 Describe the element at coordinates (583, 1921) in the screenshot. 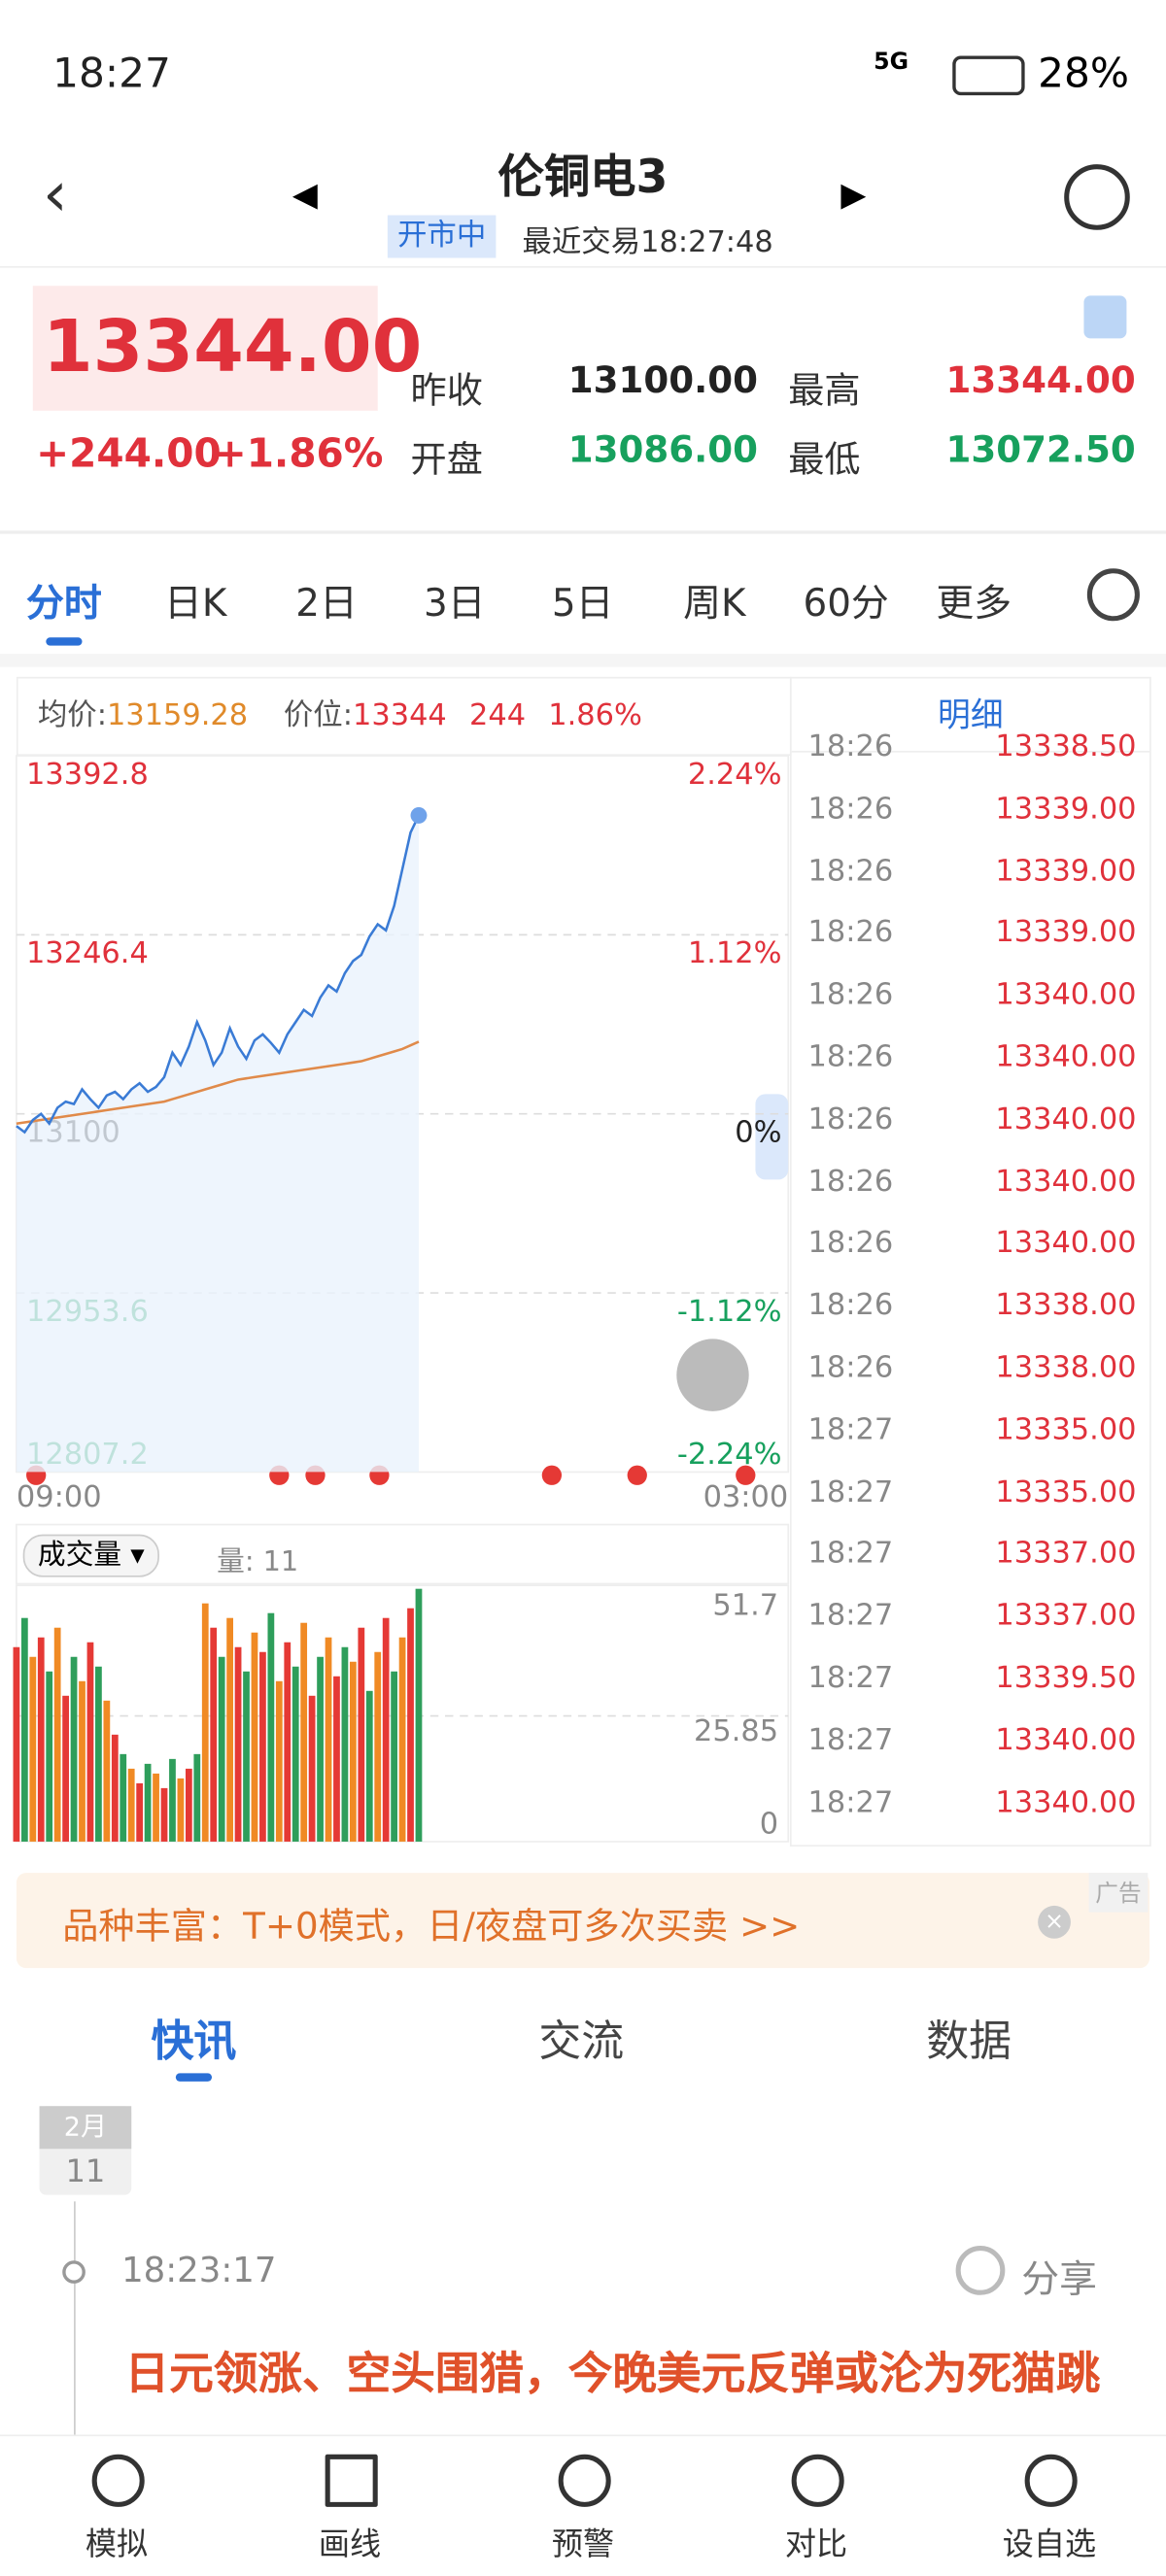

I see `ad-banner` at that location.